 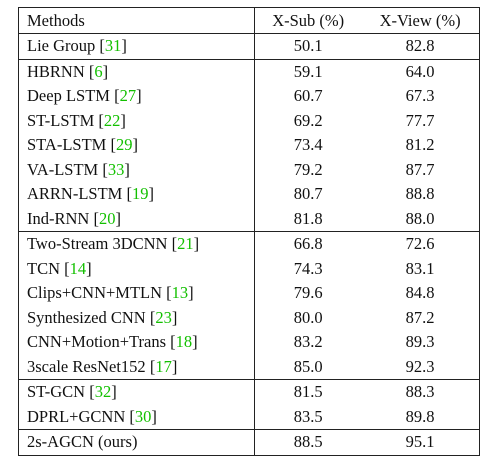 I want to click on table-row: ST-GCN [32] 81.5 88.3, so click(x=249, y=392).